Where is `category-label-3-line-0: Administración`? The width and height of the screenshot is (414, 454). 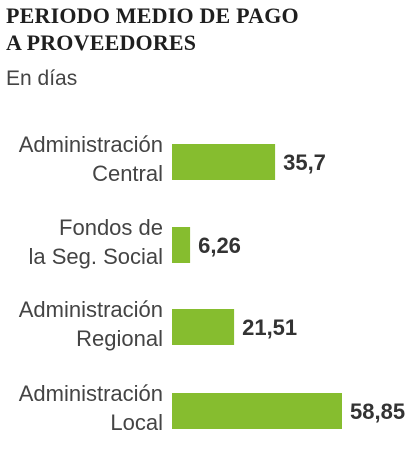
category-label-3-line-0: Administración is located at coordinates (91, 393).